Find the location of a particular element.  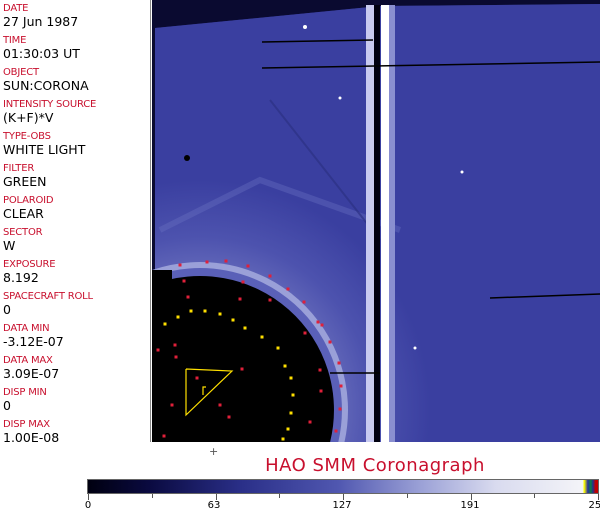

field-value: SUN:CORONA is located at coordinates (46, 85).